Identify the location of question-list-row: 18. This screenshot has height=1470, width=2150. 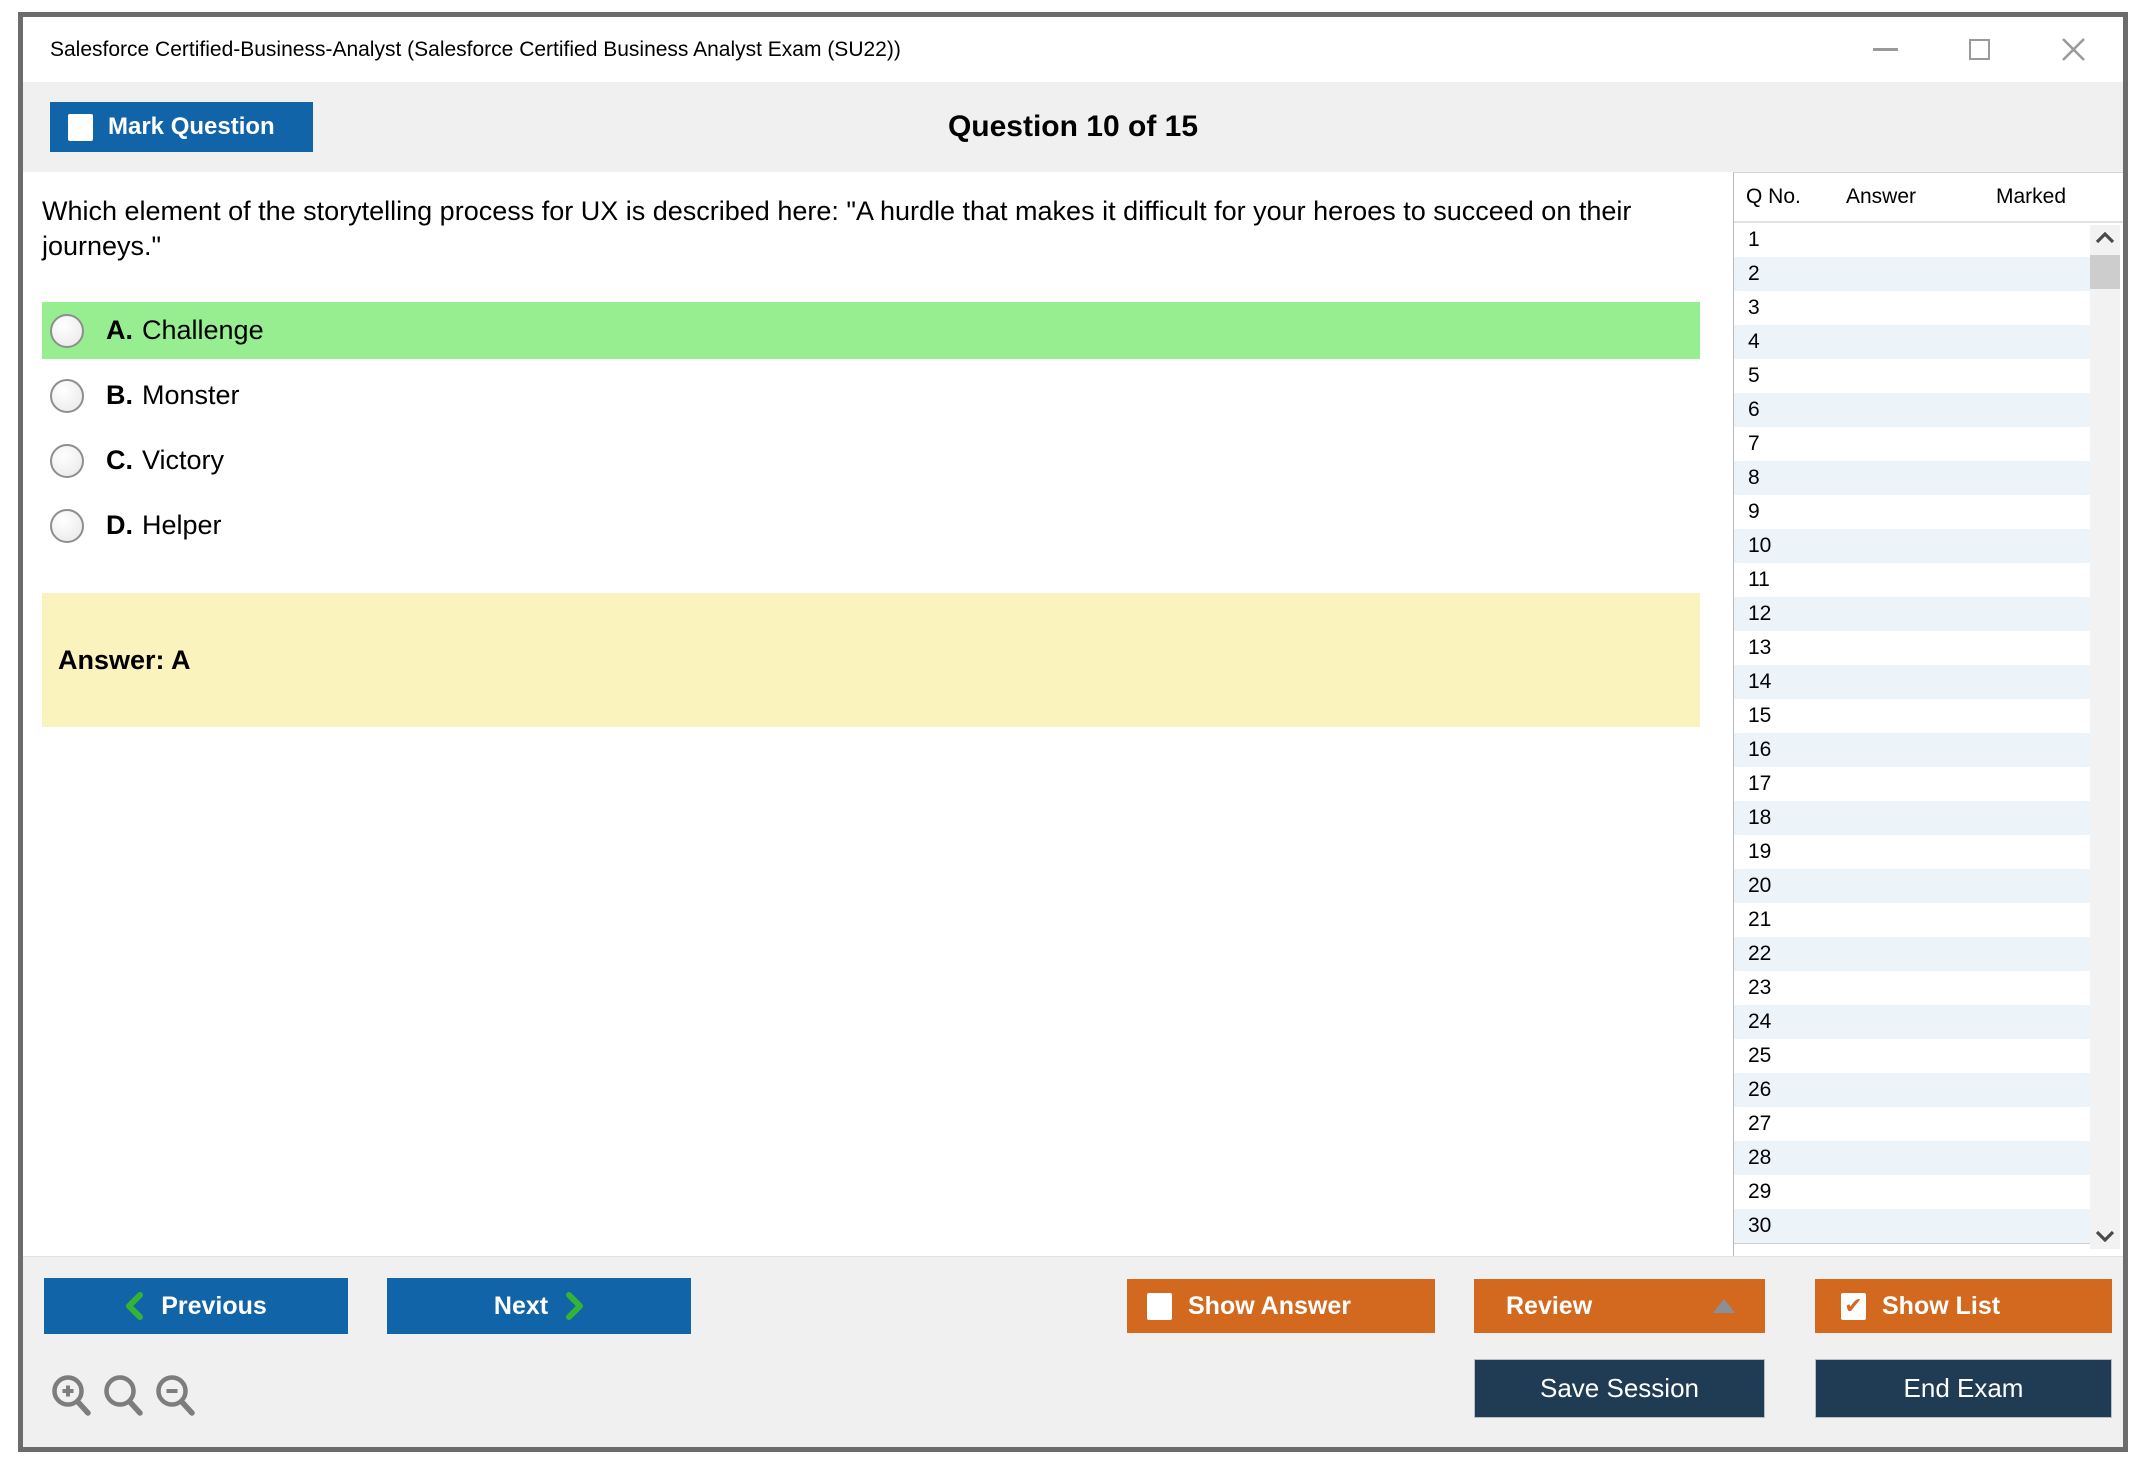
(1913, 818).